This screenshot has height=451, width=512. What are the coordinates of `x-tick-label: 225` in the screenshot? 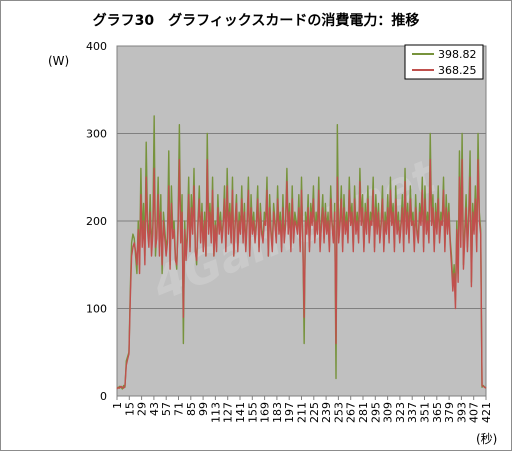 It's located at (314, 412).